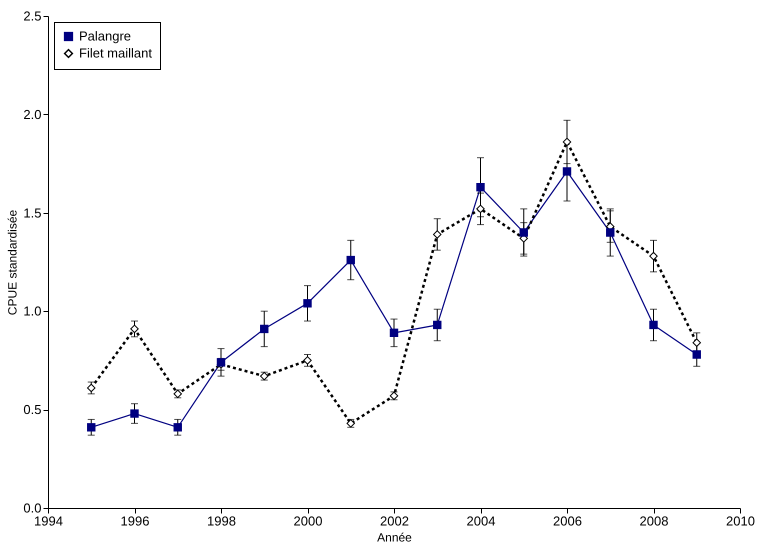 This screenshot has height=548, width=777. I want to click on y-tick-label: 1.0, so click(32, 311).